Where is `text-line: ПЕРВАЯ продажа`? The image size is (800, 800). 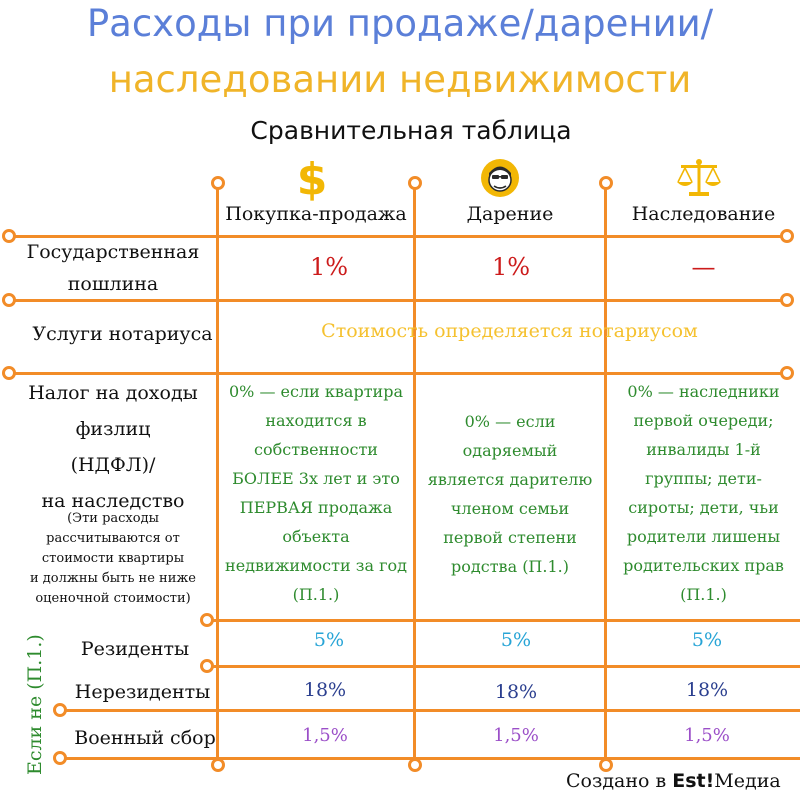 text-line: ПЕРВАЯ продажа is located at coordinates (316, 507).